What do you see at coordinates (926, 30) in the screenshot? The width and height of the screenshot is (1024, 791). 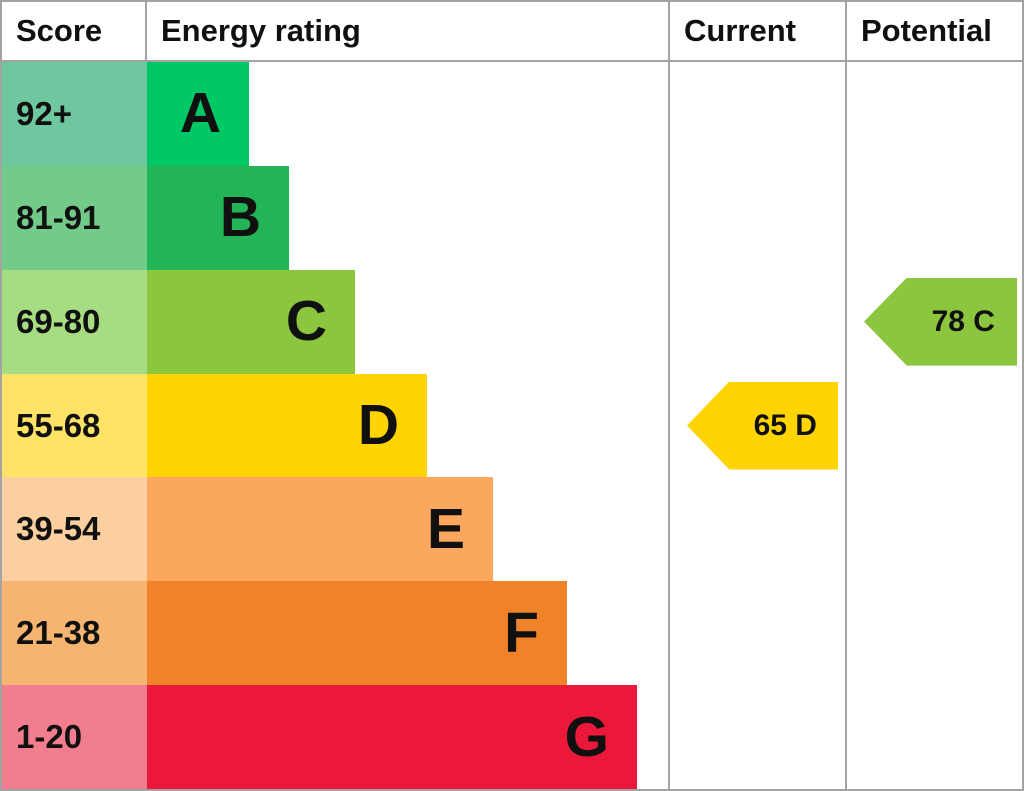 I see `header-potential: Potential` at bounding box center [926, 30].